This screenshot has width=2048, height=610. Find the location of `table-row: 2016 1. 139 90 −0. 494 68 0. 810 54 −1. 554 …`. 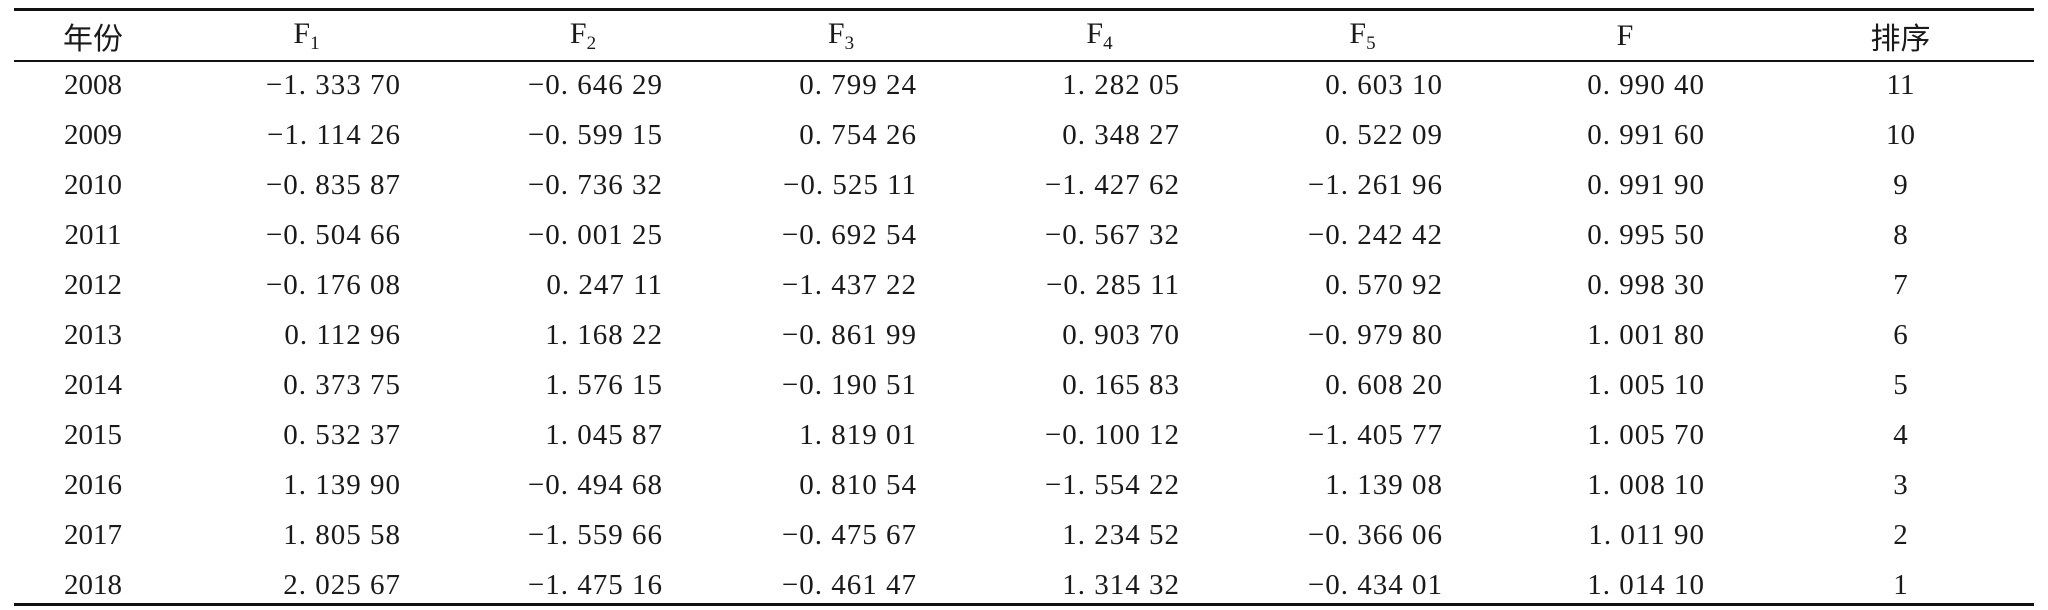

table-row: 2016 1. 139 90 −0. 494 68 0. 810 54 −1. 554 … is located at coordinates (1024, 485).